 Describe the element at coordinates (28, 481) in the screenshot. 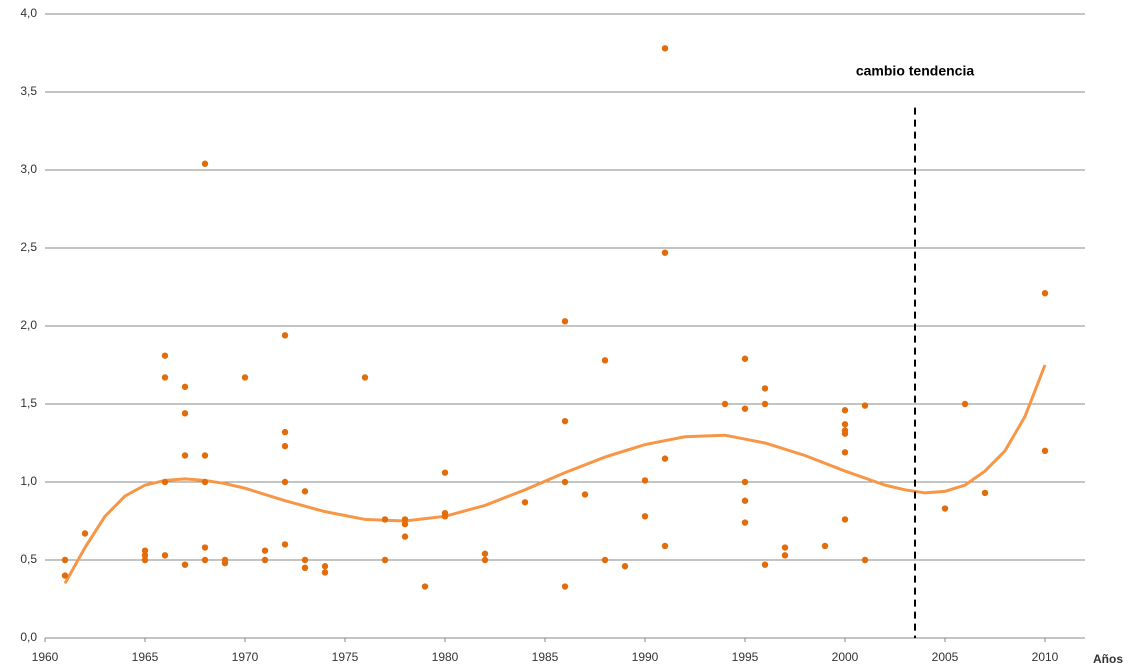

I see `y-tick-label: 1,0` at that location.